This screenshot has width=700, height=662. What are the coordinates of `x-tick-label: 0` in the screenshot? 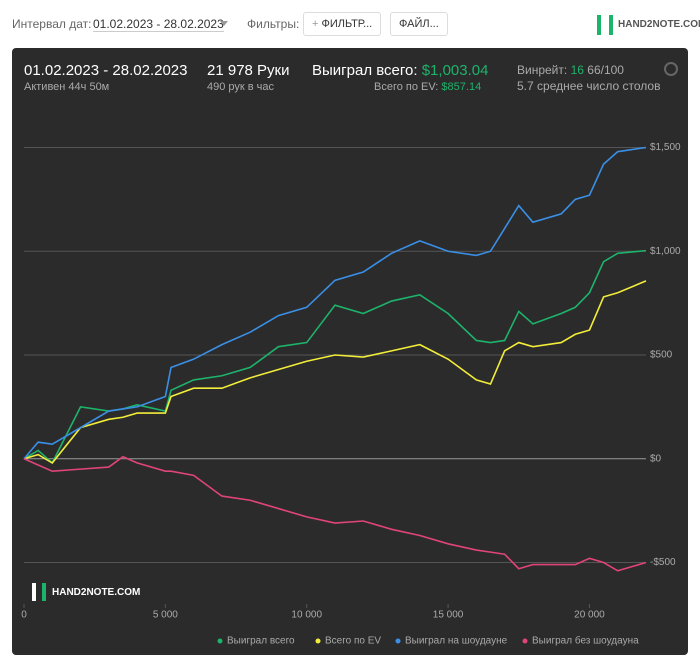 It's located at (24, 615).